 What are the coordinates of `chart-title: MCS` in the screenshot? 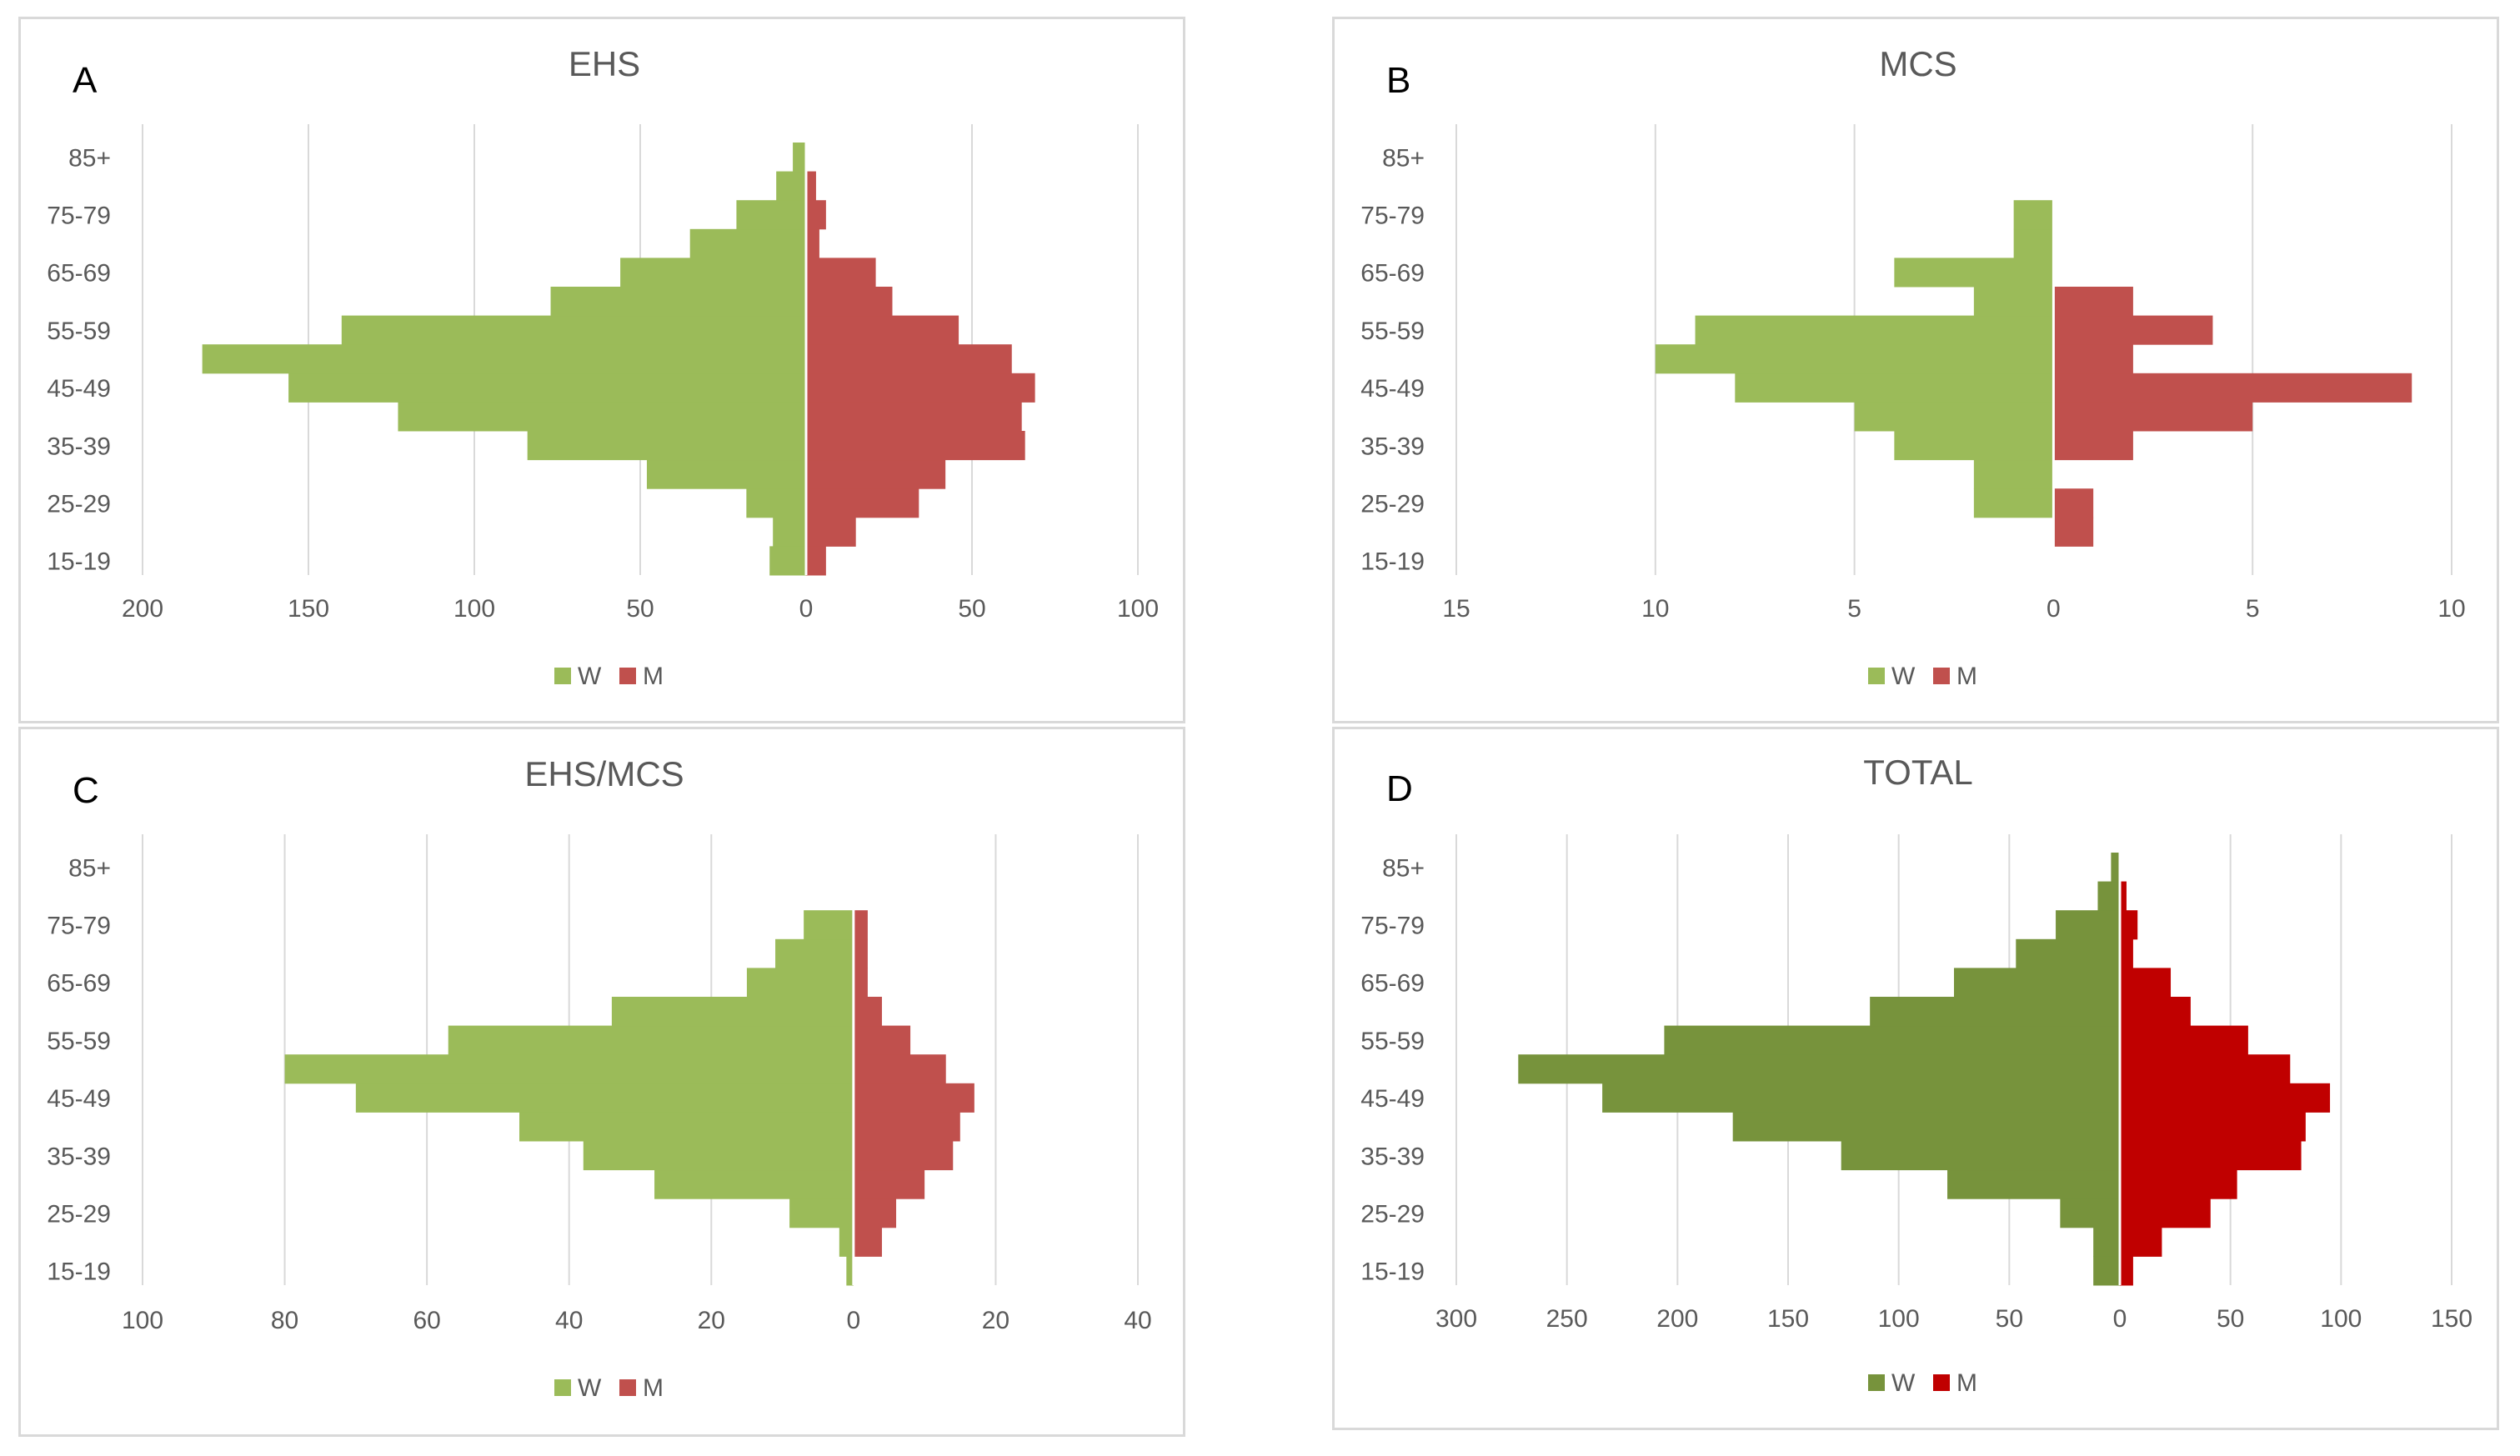 It's located at (1917, 63).